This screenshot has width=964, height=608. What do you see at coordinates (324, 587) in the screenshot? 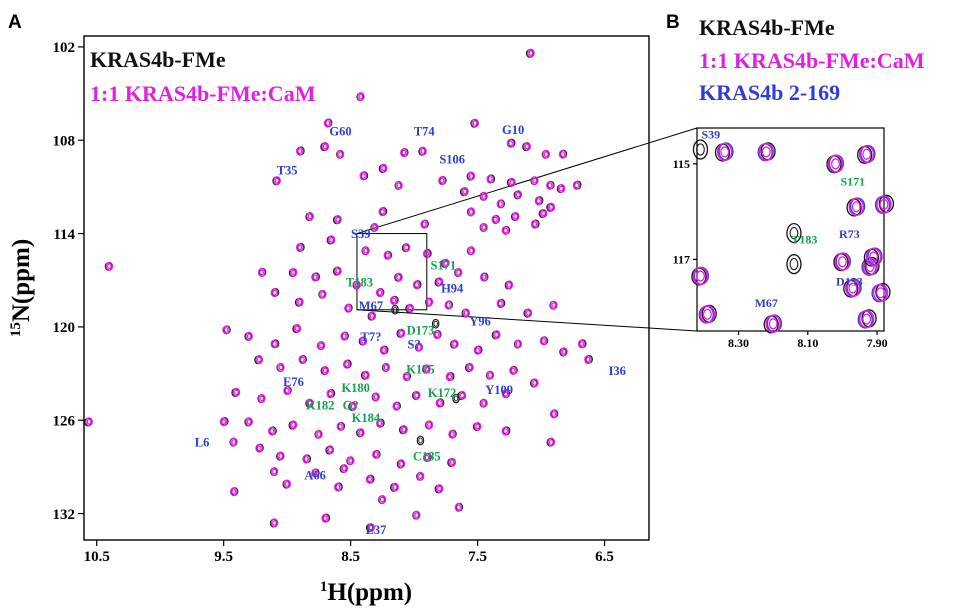
I see `x-axis-title-sup: 1` at bounding box center [324, 587].